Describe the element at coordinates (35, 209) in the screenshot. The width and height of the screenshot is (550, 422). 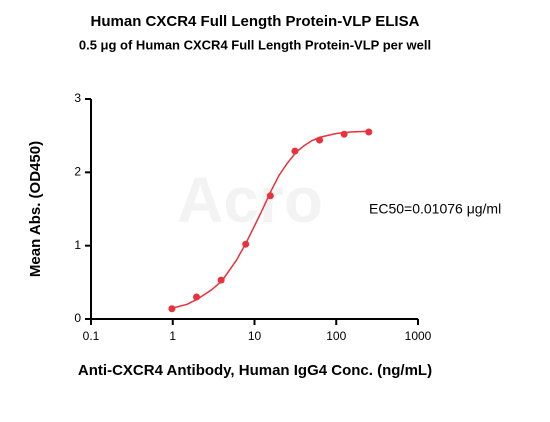
I see `y-axis-label: Mean Abs. (OD450)` at that location.